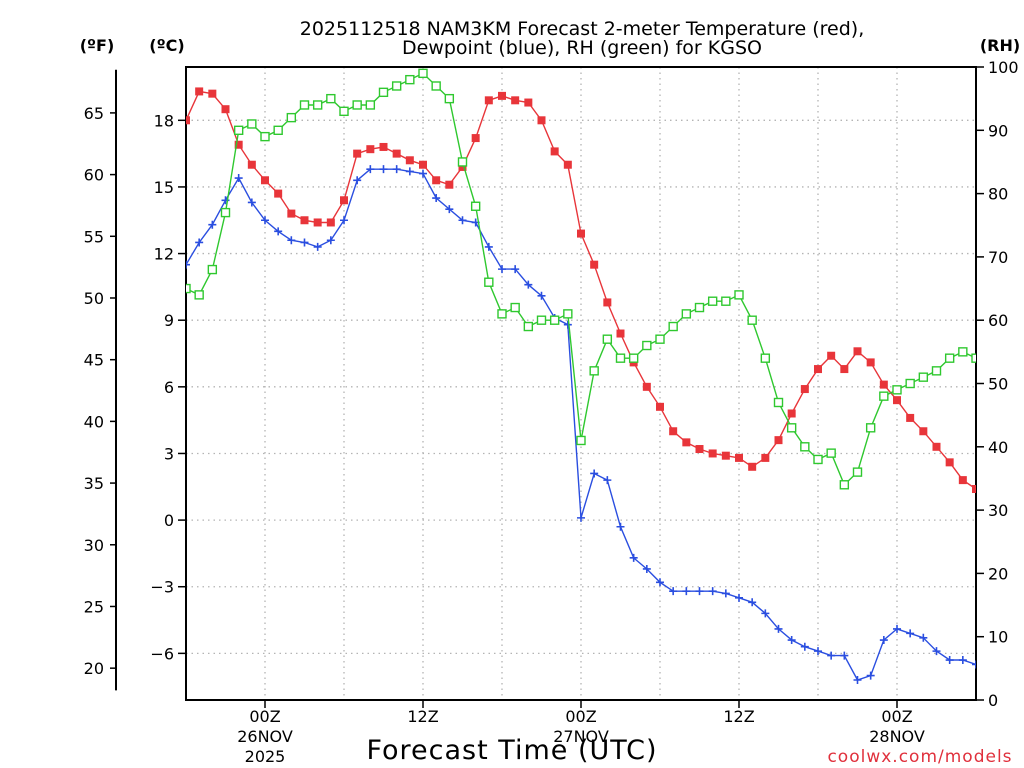  I want to click on rh-tick-label: 10, so click(998, 637).